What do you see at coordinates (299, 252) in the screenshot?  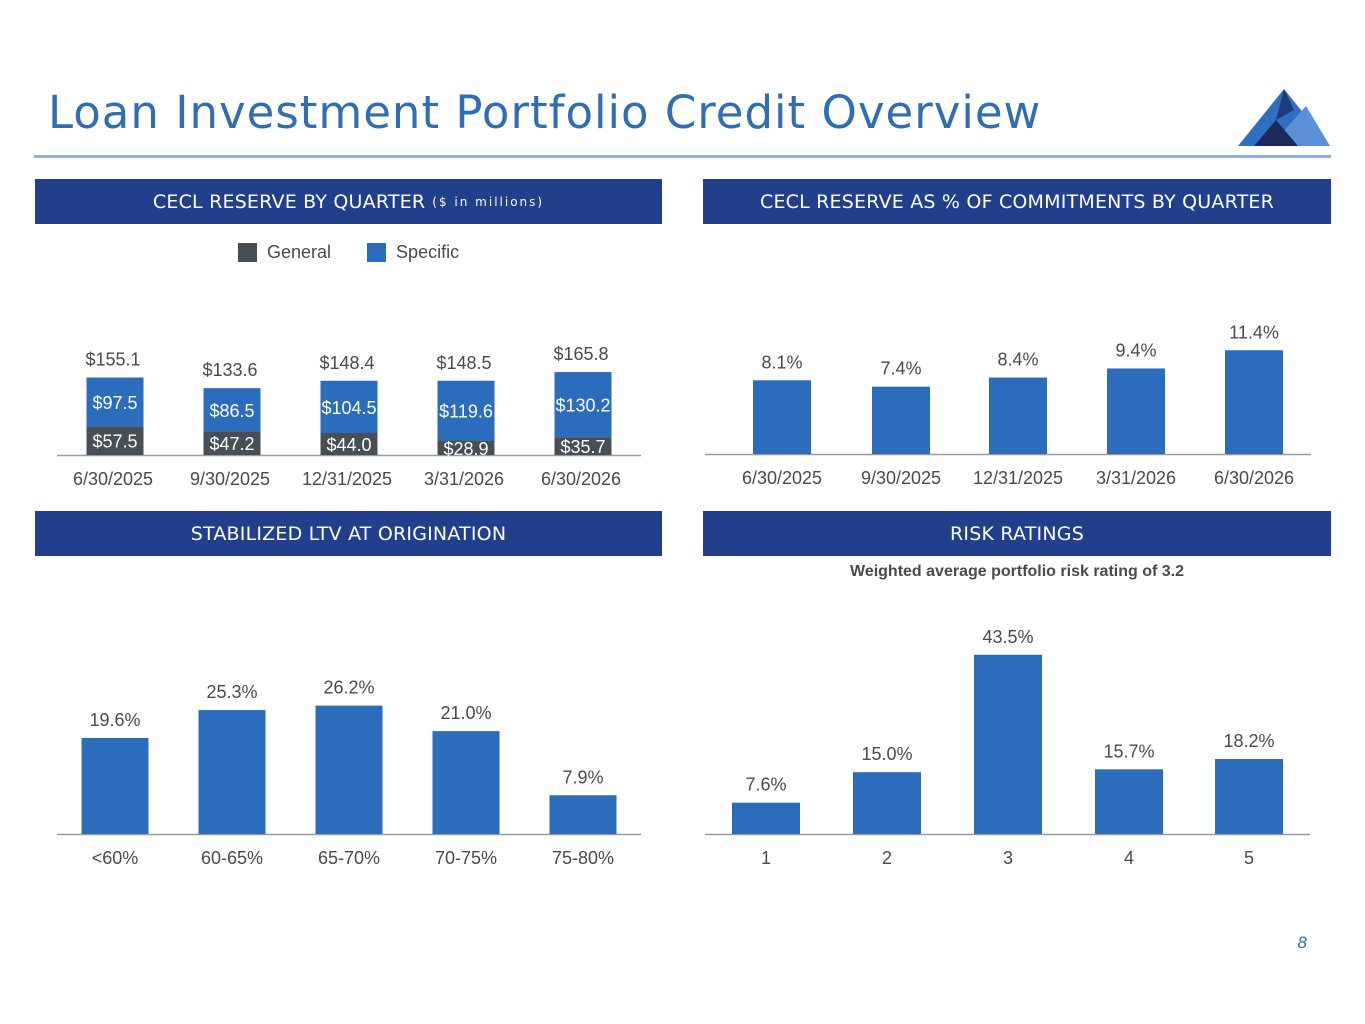 I see `legend-label-general: General` at bounding box center [299, 252].